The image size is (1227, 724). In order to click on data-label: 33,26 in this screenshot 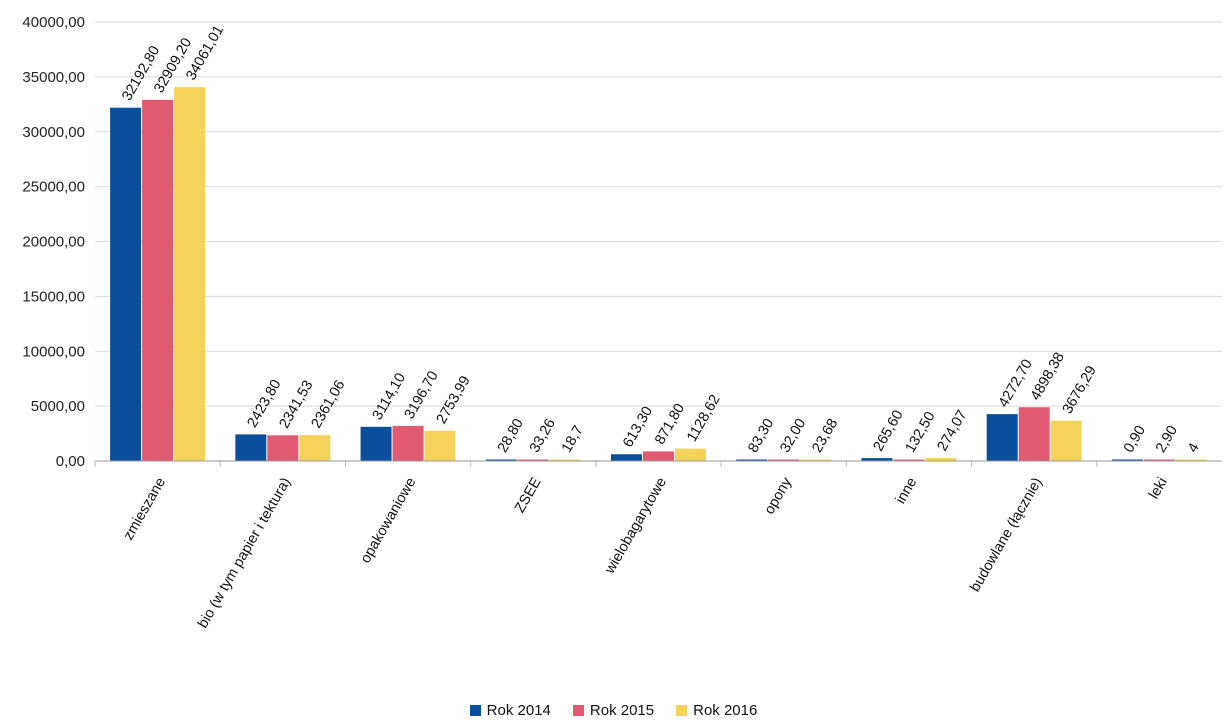, I will do `click(543, 435)`.